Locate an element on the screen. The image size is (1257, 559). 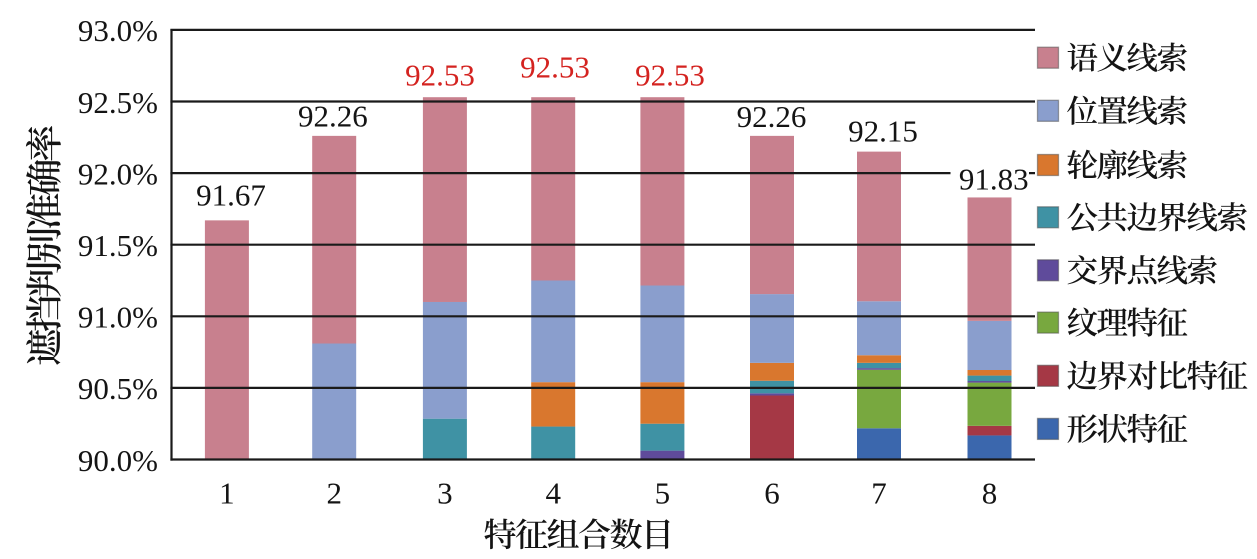
svg-text: 3 is located at coordinates (445, 493).